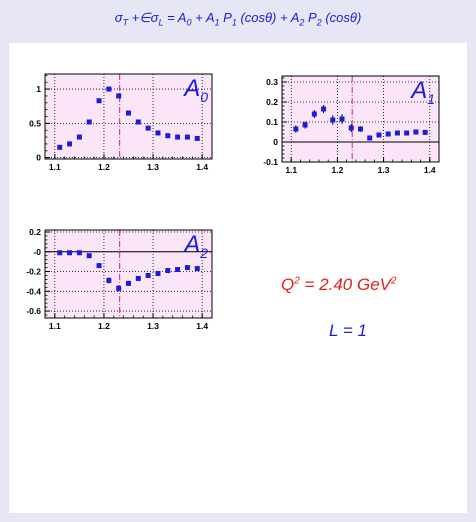  I want to click on y-tick-label: -0.6, so click(33, 311).